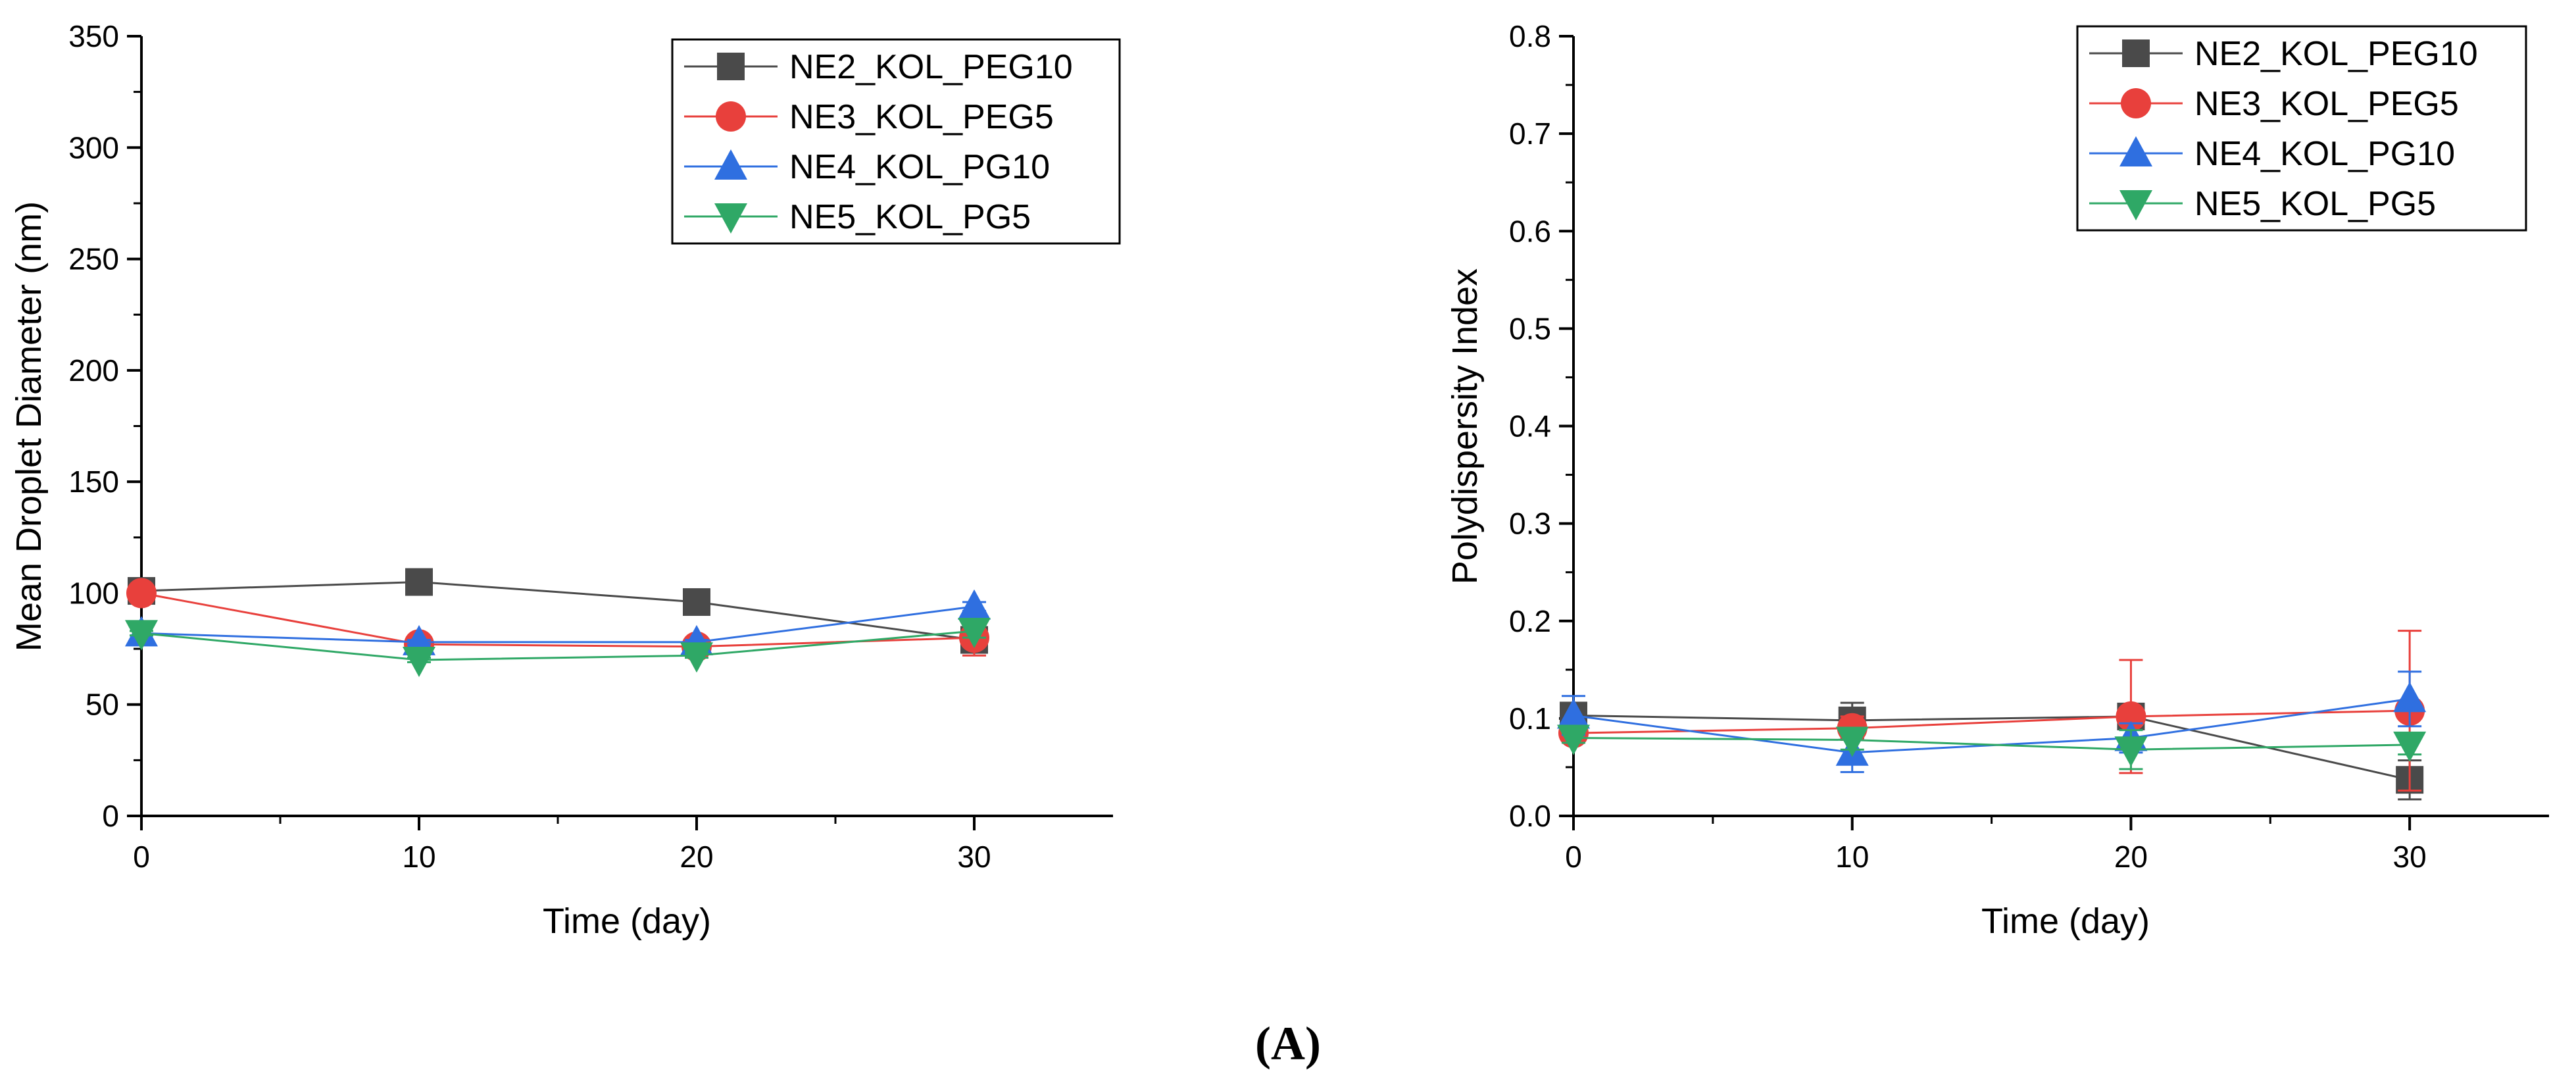 The height and width of the screenshot is (1087, 2576). I want to click on y-tick-label: 0.8, so click(1530, 36).